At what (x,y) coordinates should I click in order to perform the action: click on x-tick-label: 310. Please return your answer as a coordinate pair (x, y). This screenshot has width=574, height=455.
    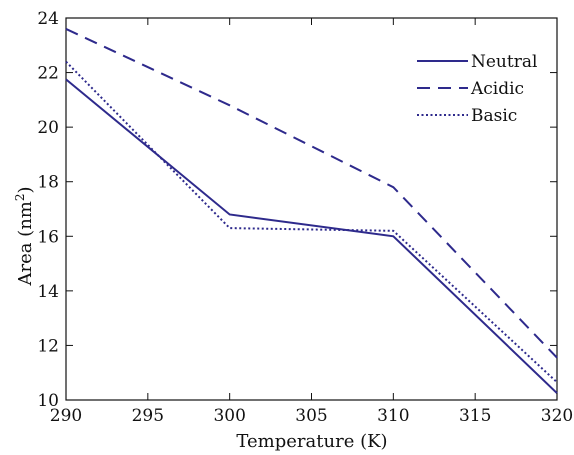
    Looking at the image, I should click on (393, 416).